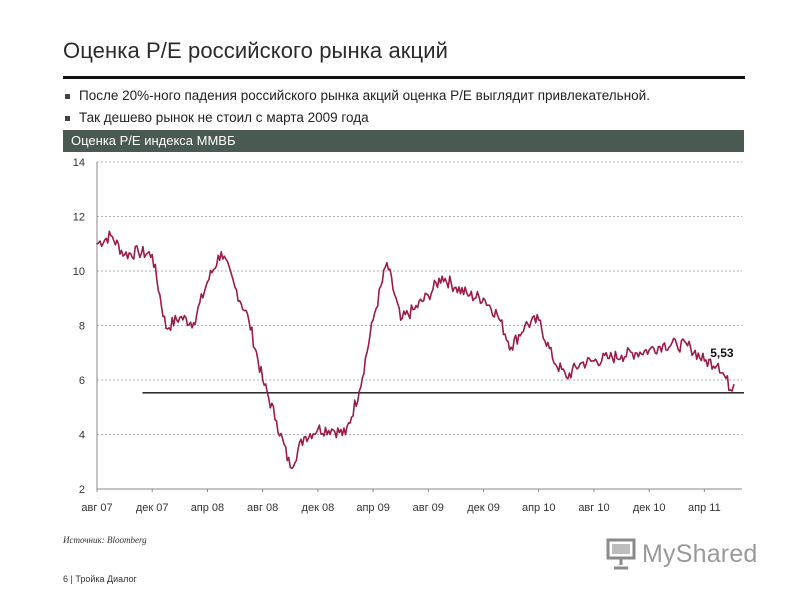 The width and height of the screenshot is (800, 600). Describe the element at coordinates (403, 141) in the screenshot. I see `chart-header: Оценка P/E индекса ММВБ` at that location.